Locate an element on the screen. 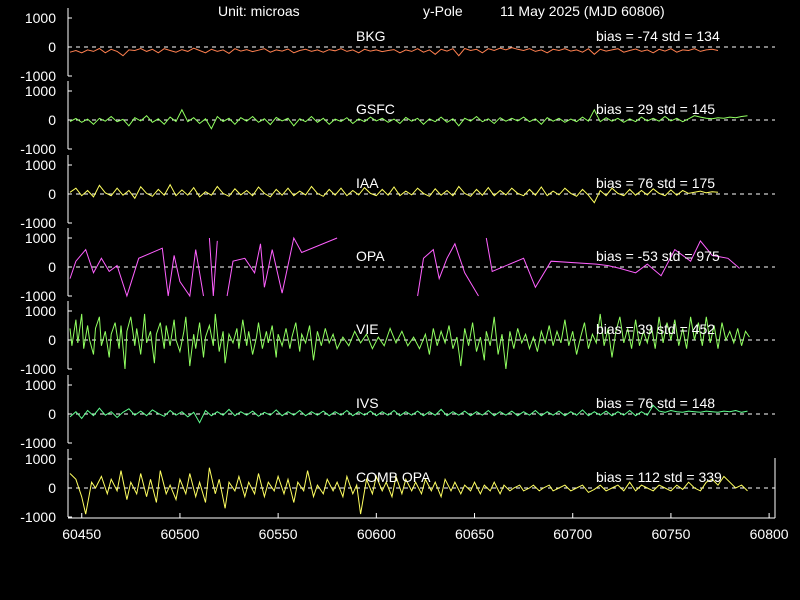 The image size is (800, 600). panel-stats-label: bias = 29 std = 145 is located at coordinates (655, 109).